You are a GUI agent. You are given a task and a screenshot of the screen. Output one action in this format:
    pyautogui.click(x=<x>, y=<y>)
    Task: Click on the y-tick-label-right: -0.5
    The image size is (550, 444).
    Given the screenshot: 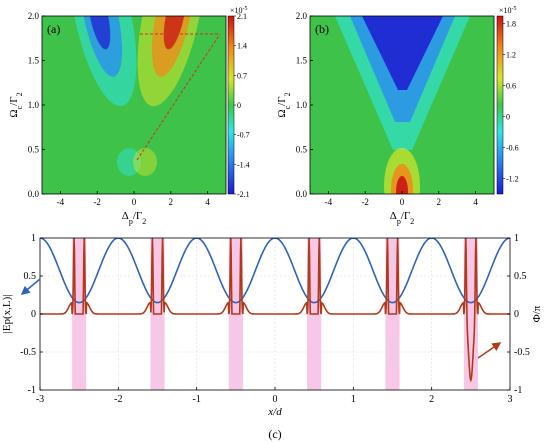 What is the action you would take?
    pyautogui.click(x=522, y=352)
    